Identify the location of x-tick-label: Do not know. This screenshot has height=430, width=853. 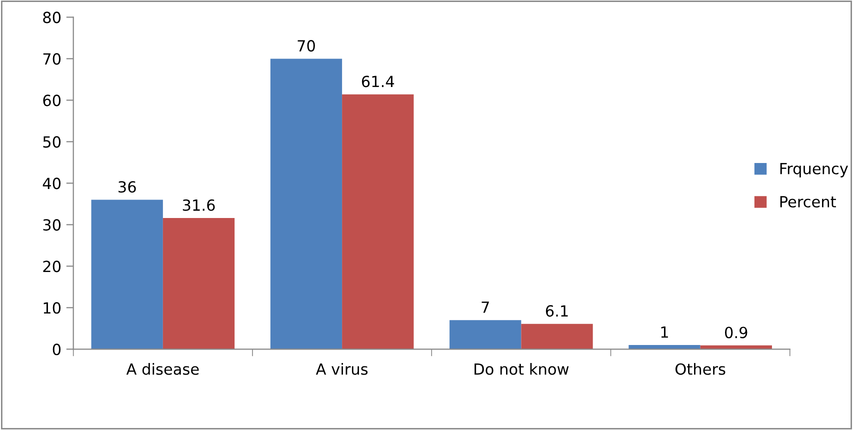
(521, 369).